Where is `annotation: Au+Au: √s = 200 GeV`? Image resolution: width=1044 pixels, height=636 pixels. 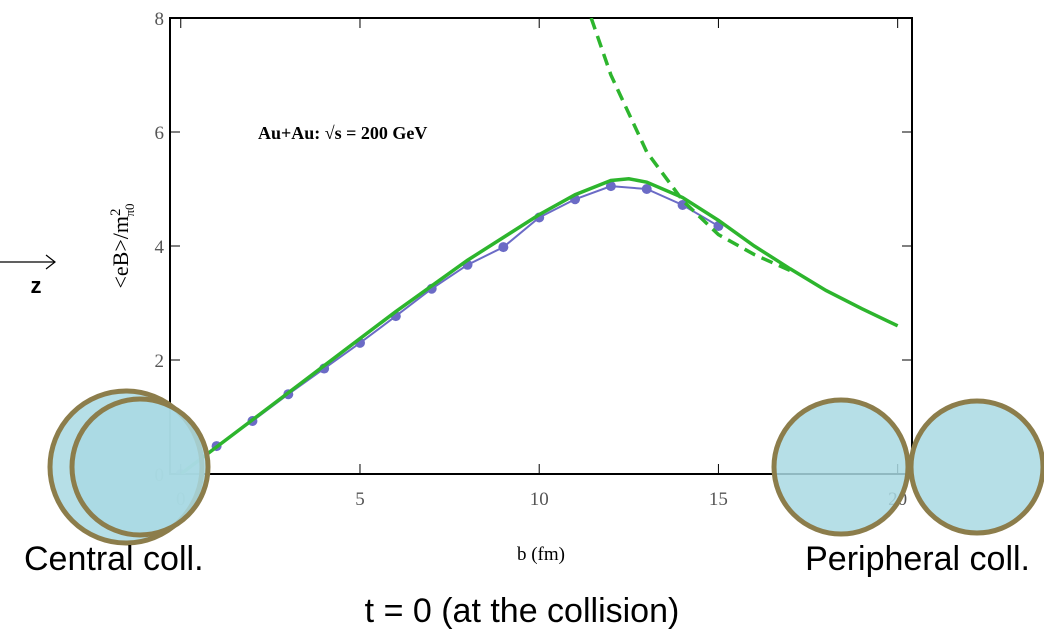 annotation: Au+Au: √s = 200 GeV is located at coordinates (342, 133).